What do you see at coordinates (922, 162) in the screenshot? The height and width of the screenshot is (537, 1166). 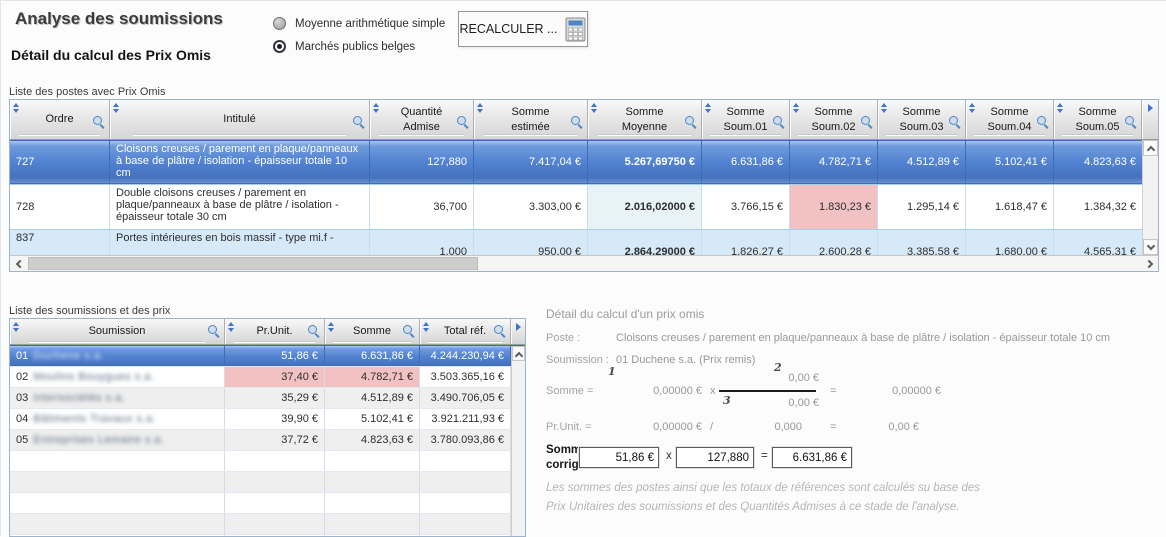 I see `cell-soum03: 4.512,89 €` at bounding box center [922, 162].